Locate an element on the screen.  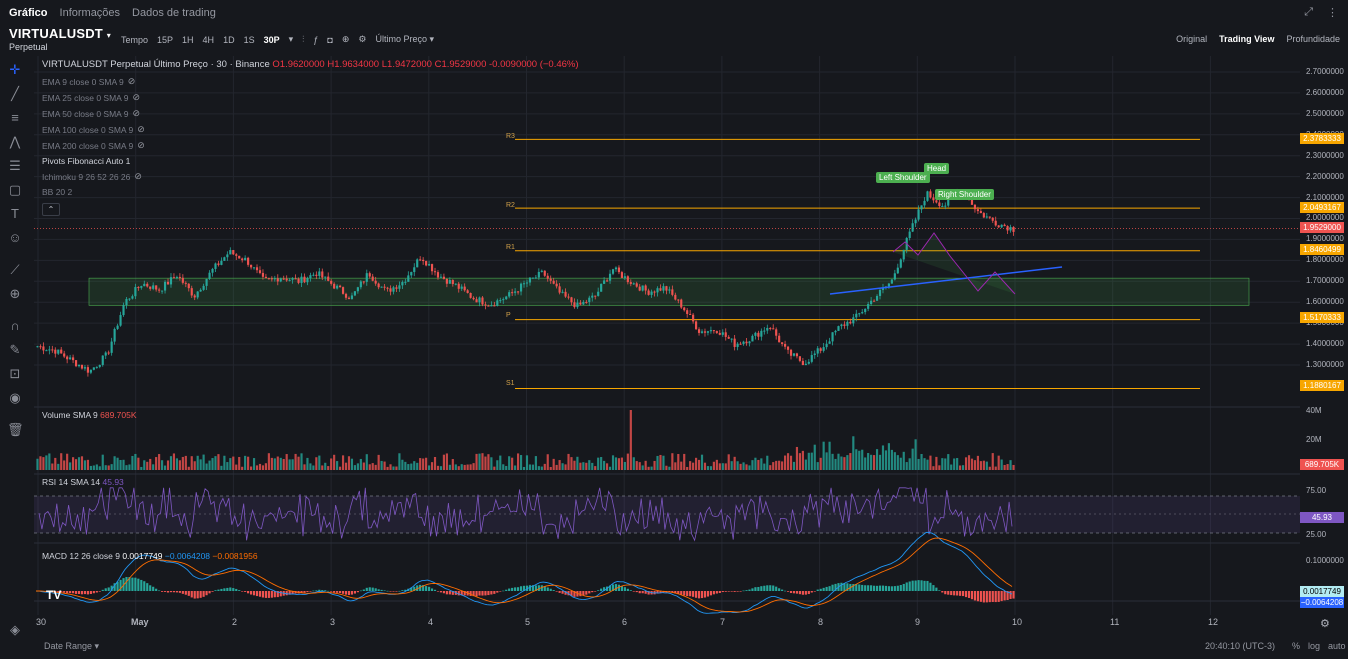
legend-label: BB 20 2 is located at coordinates (57, 192).